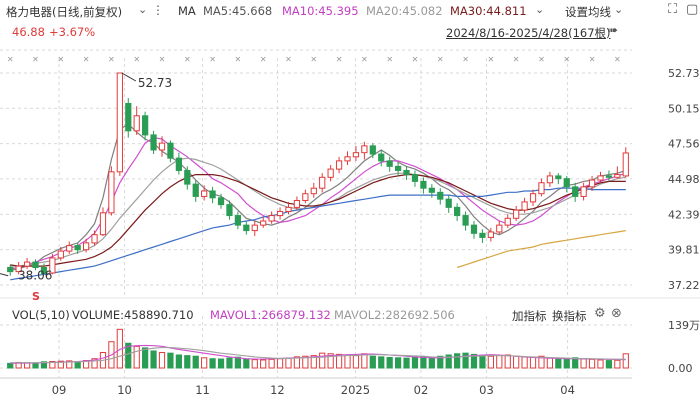  What do you see at coordinates (158, 10) in the screenshot?
I see `dots-menu-icon: ⋮` at bounding box center [158, 10].